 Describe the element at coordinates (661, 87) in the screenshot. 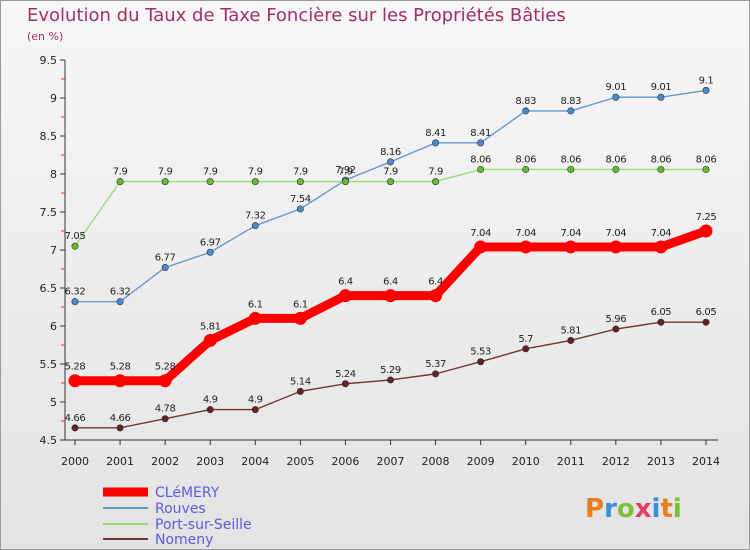

I see `data-label: 9.01` at that location.